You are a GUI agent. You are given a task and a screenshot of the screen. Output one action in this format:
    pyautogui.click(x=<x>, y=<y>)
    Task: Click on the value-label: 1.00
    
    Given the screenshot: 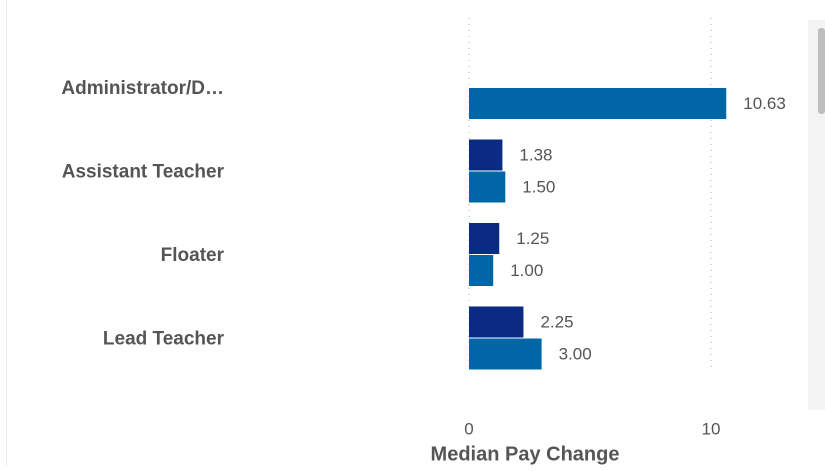 What is the action you would take?
    pyautogui.click(x=526, y=270)
    